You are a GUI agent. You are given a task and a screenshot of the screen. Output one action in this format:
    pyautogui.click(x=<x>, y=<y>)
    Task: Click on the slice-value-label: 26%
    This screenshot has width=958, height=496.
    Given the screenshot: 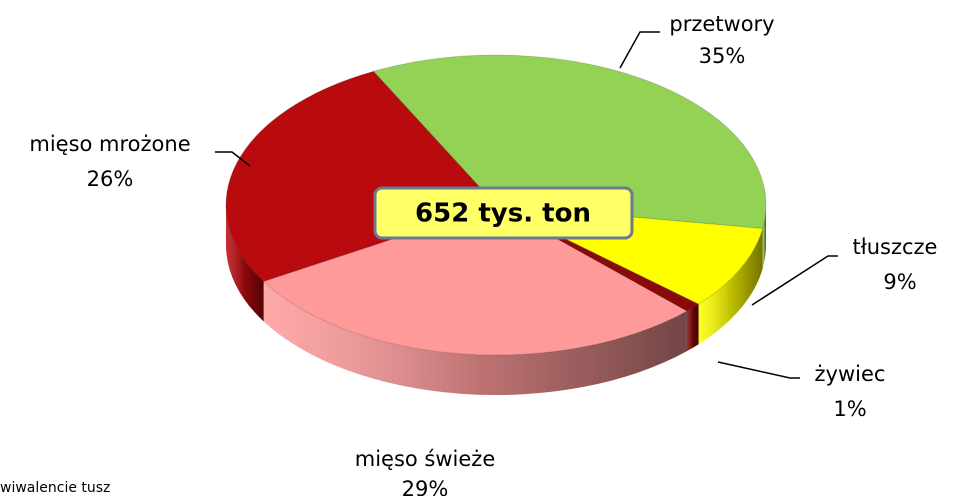 What is the action you would take?
    pyautogui.click(x=110, y=179)
    